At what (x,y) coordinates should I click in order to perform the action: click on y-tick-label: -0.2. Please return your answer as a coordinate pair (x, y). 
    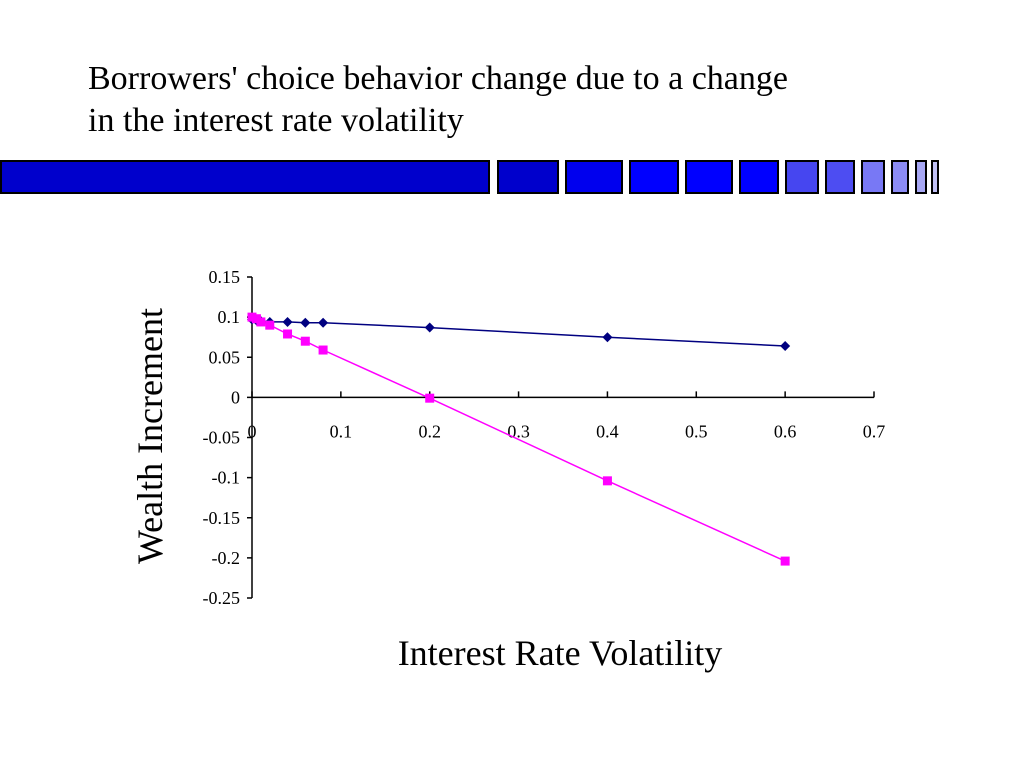
    Looking at the image, I should click on (226, 558).